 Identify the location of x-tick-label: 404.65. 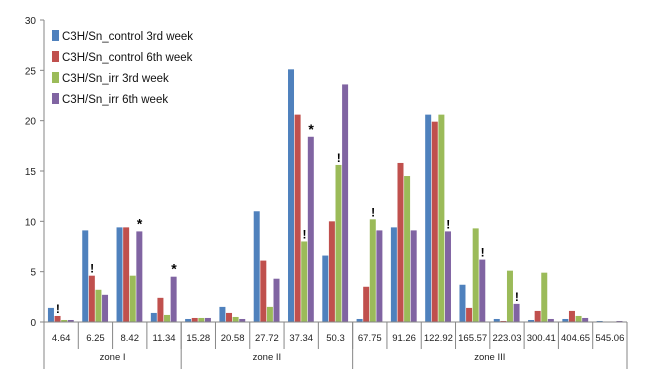
(575, 338).